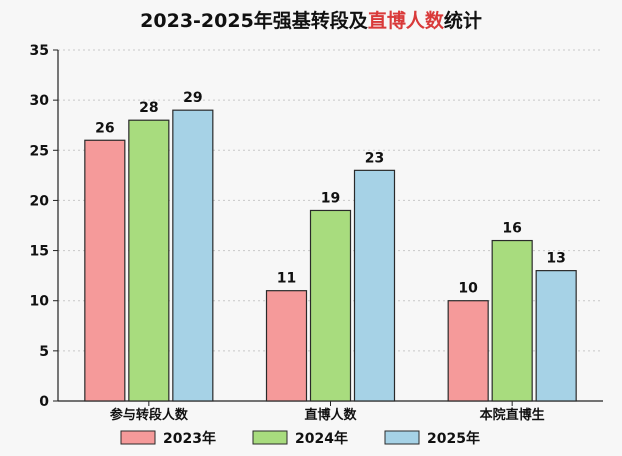 The height and width of the screenshot is (456, 622). Describe the element at coordinates (406, 20) in the screenshot. I see `chart-title-highlight: 直博人数` at that location.